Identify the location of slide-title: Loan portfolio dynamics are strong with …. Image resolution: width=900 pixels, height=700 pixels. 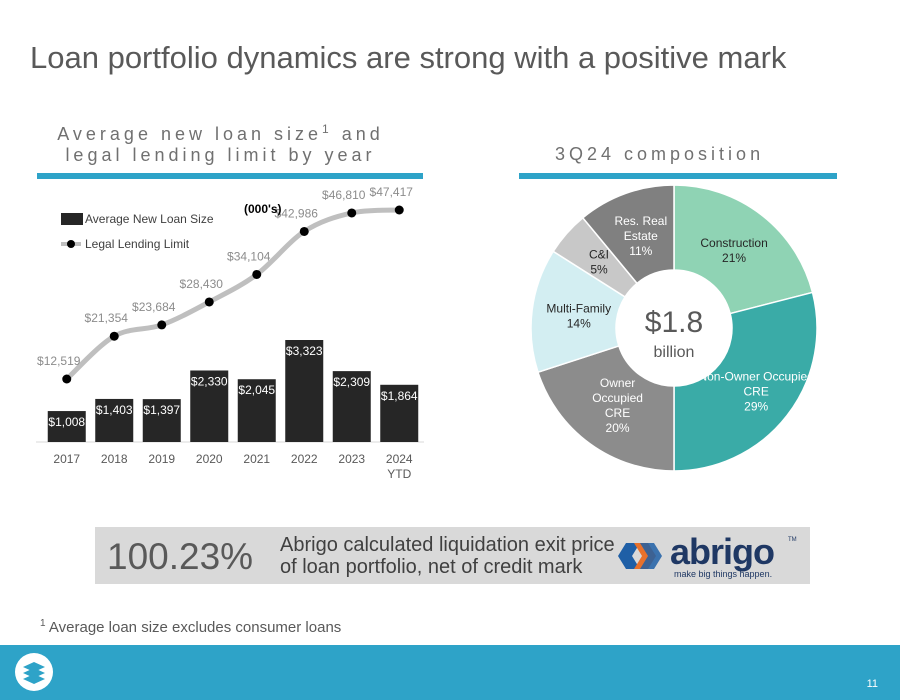
(408, 57).